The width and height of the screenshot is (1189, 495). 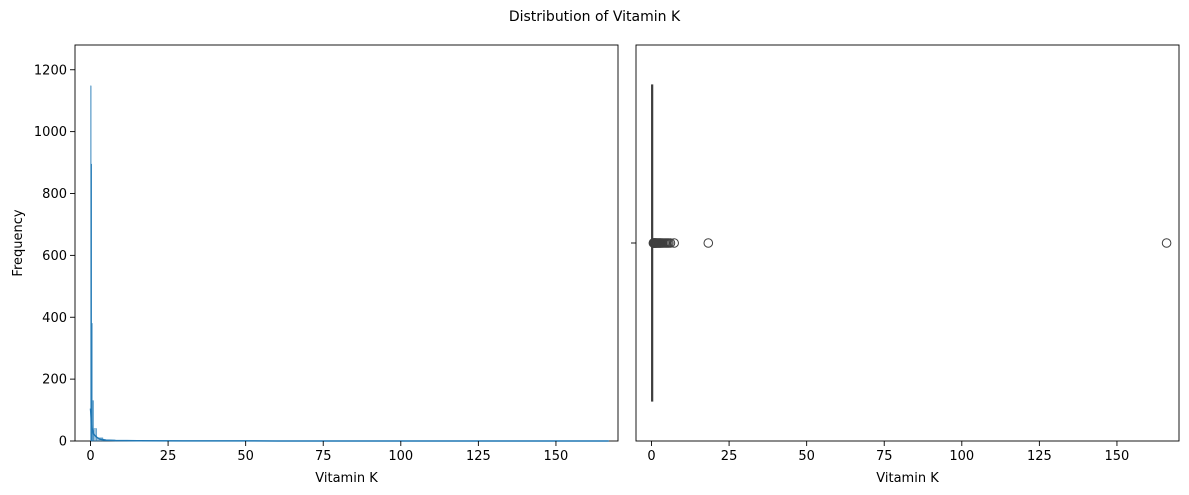 I want to click on boxplot-x-tick-label: 50, so click(x=806, y=456).